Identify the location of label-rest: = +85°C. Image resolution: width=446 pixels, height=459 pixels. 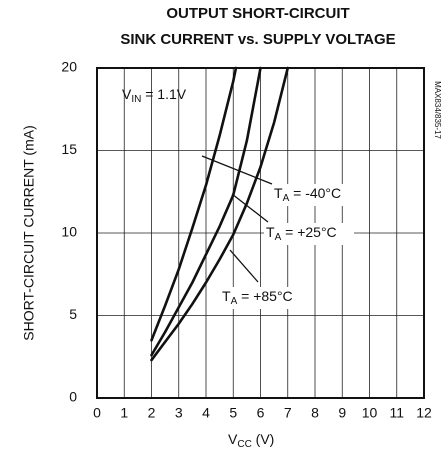
(264, 296).